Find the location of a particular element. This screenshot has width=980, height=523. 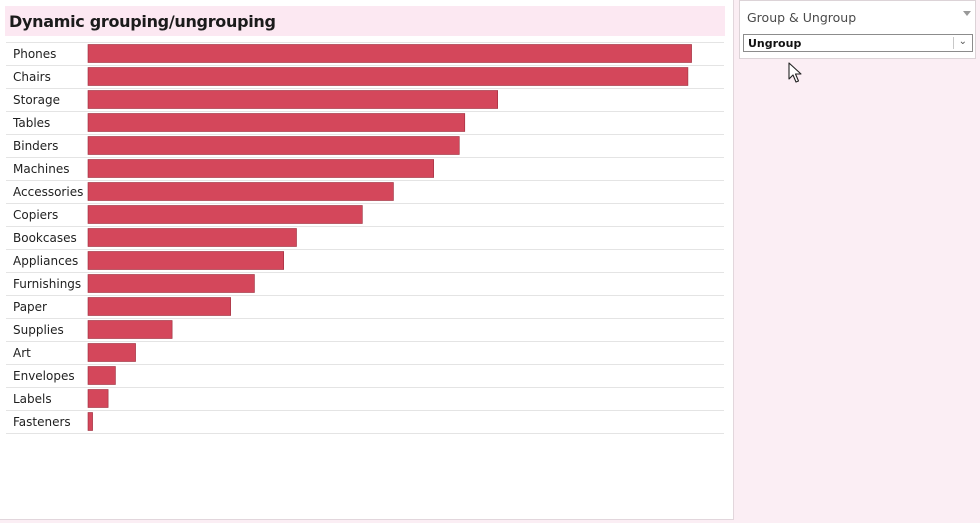

category-label: Furnishings is located at coordinates (47, 284).